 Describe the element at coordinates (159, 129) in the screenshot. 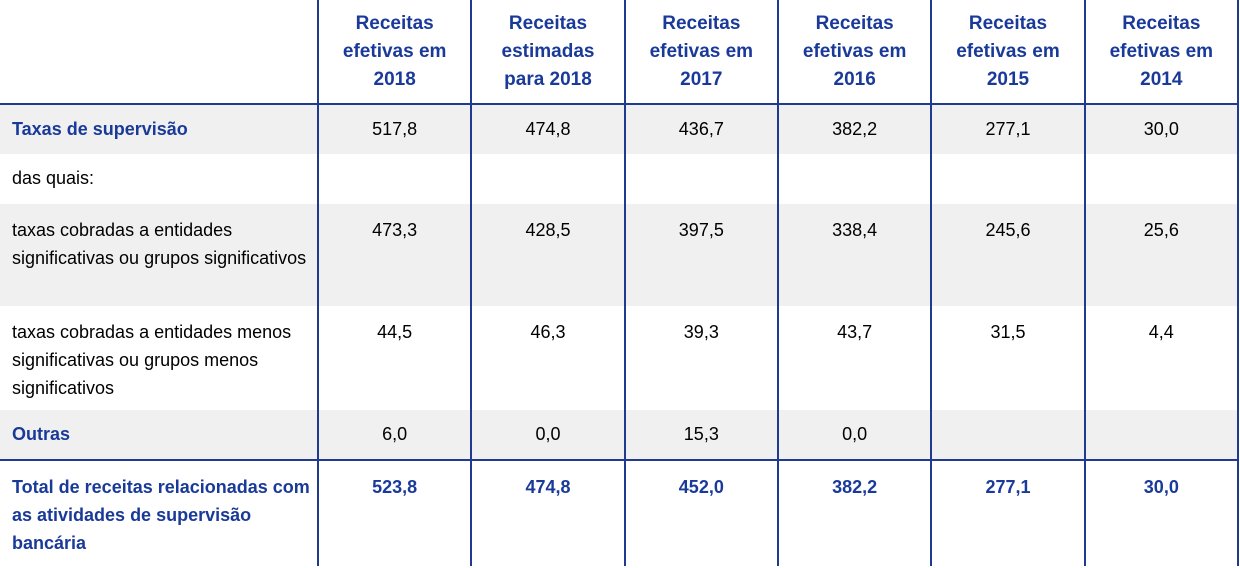

I see `row-label: Taxas de supervisão` at that location.